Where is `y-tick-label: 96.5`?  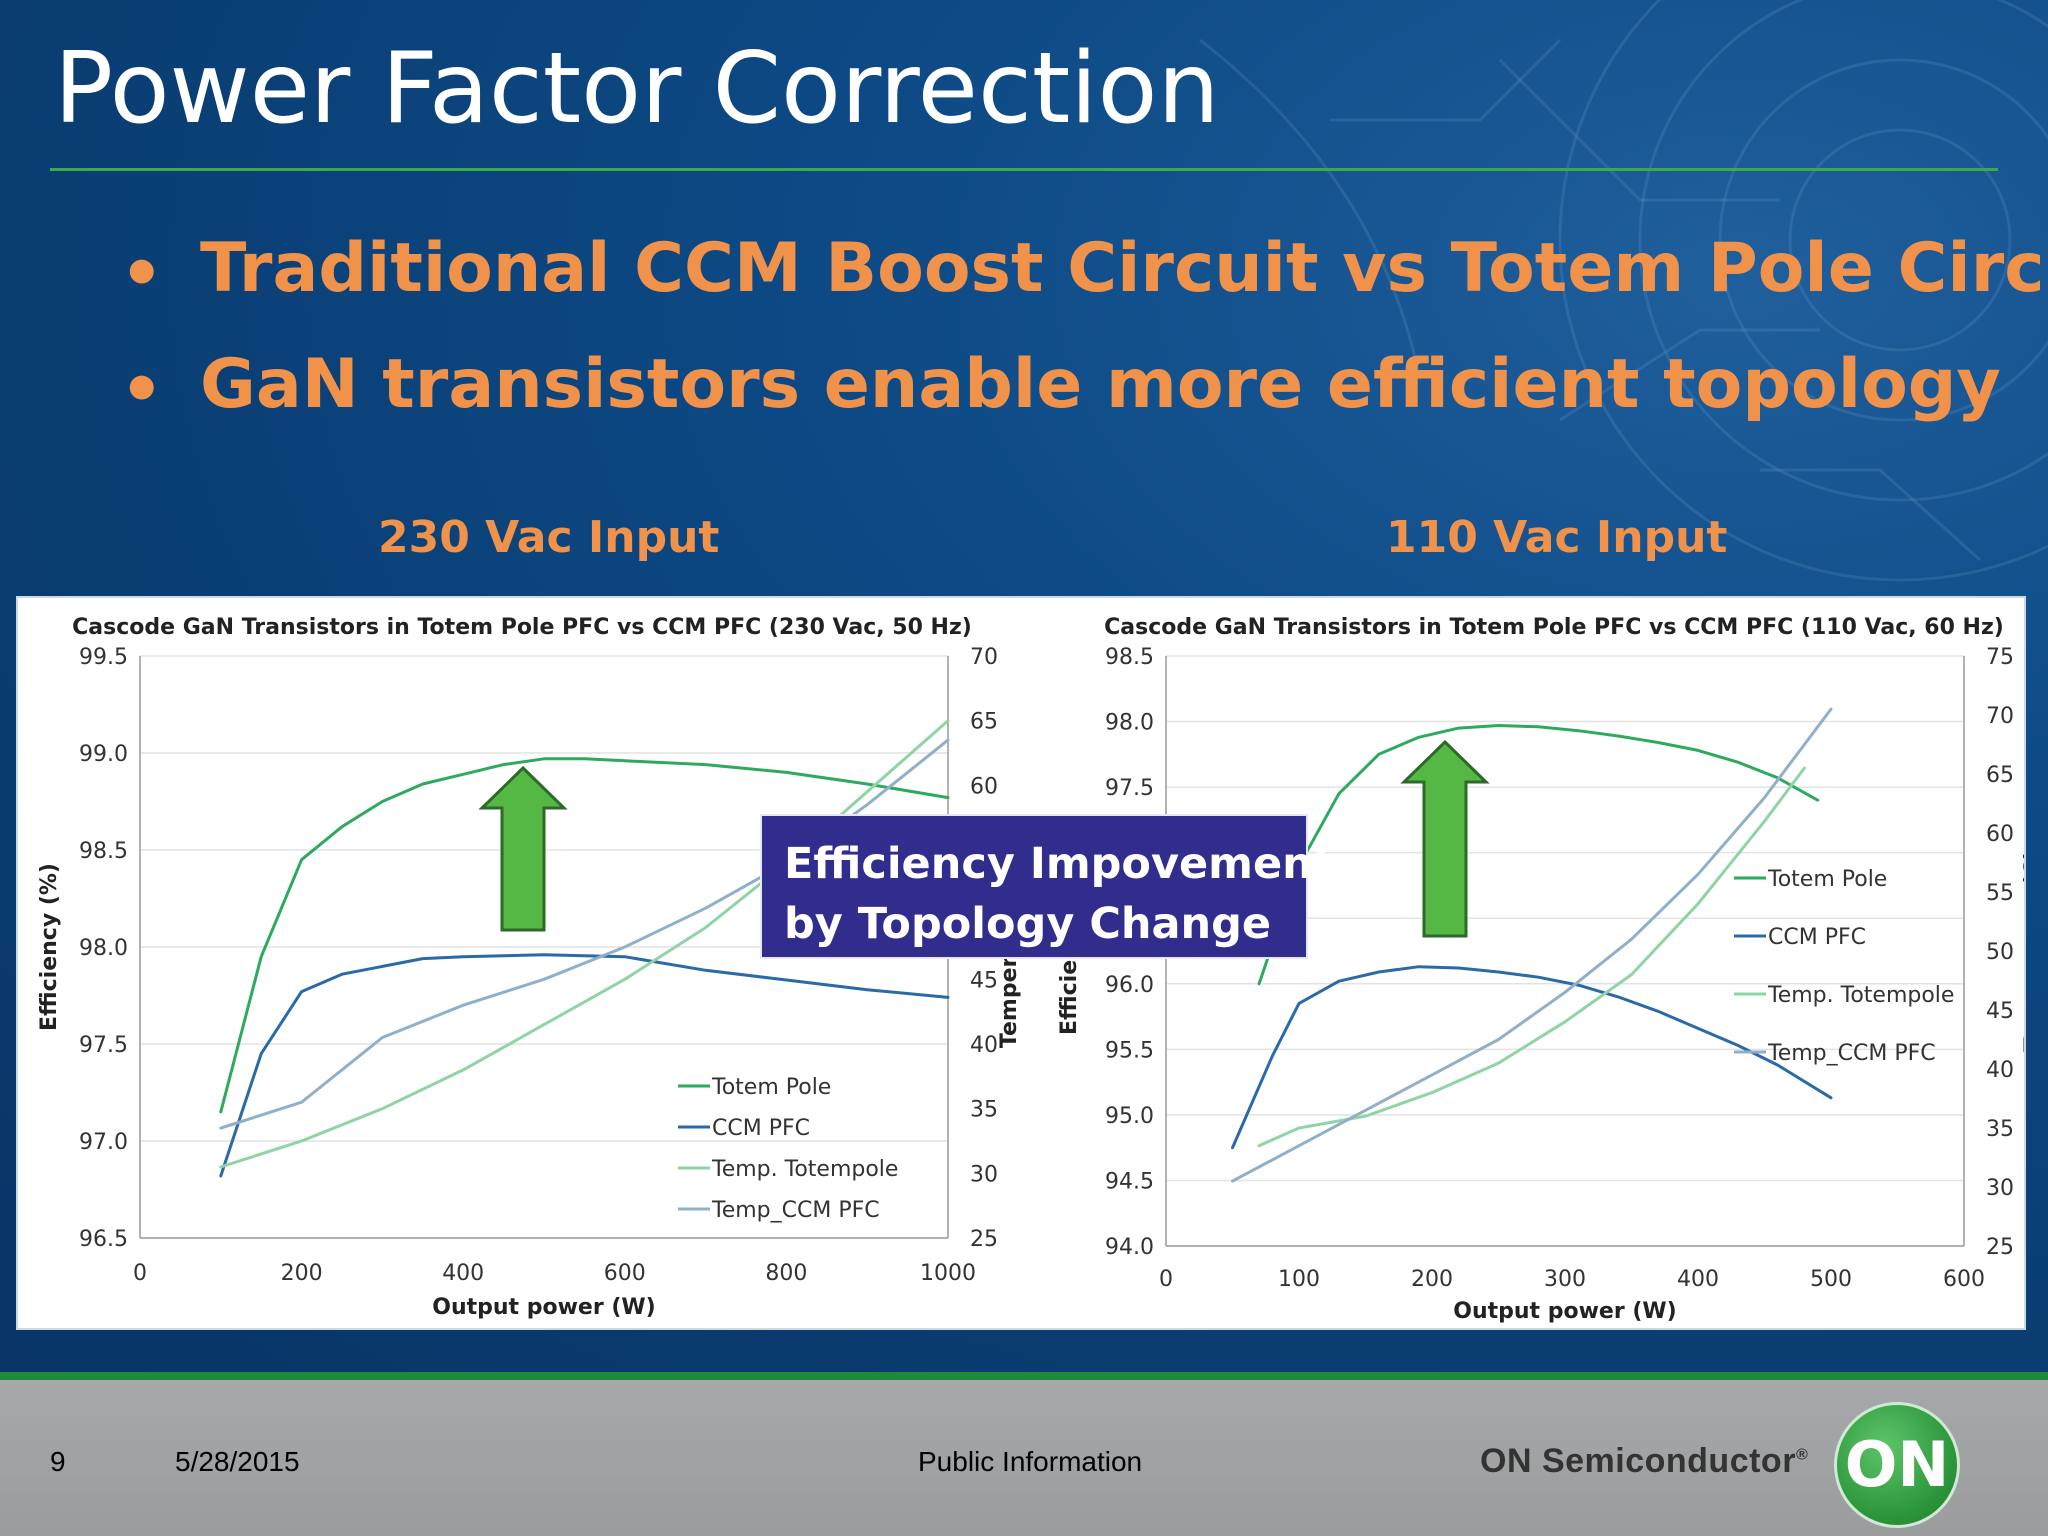 y-tick-label: 96.5 is located at coordinates (103, 1239).